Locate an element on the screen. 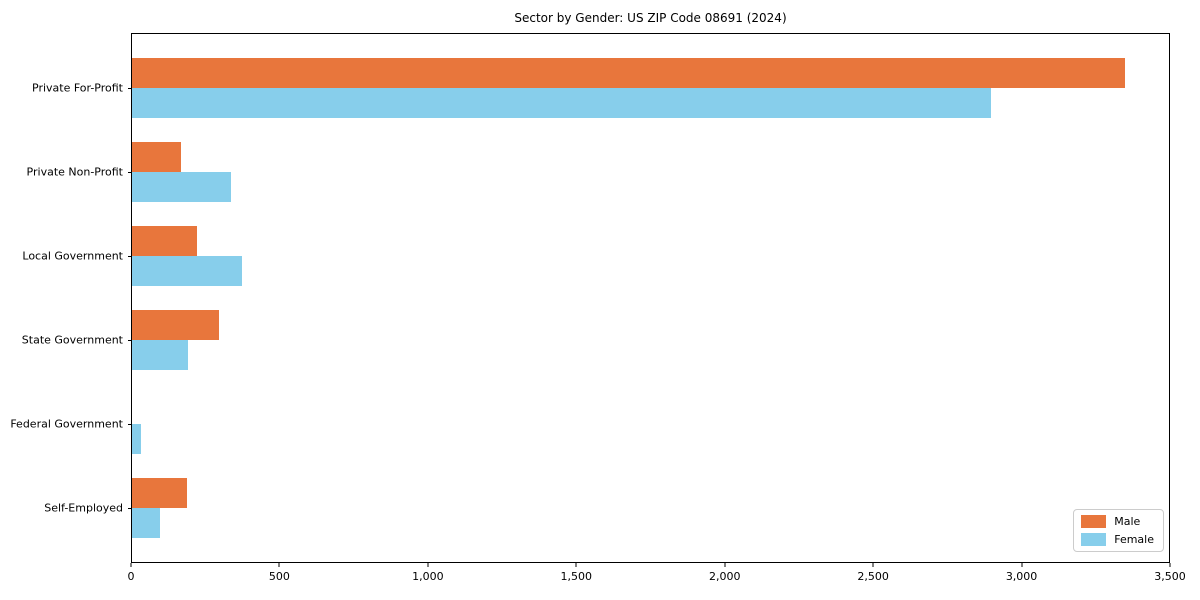 Image resolution: width=1200 pixels, height=600 pixels. x-axis-tick-label: 1,500 is located at coordinates (576, 576).